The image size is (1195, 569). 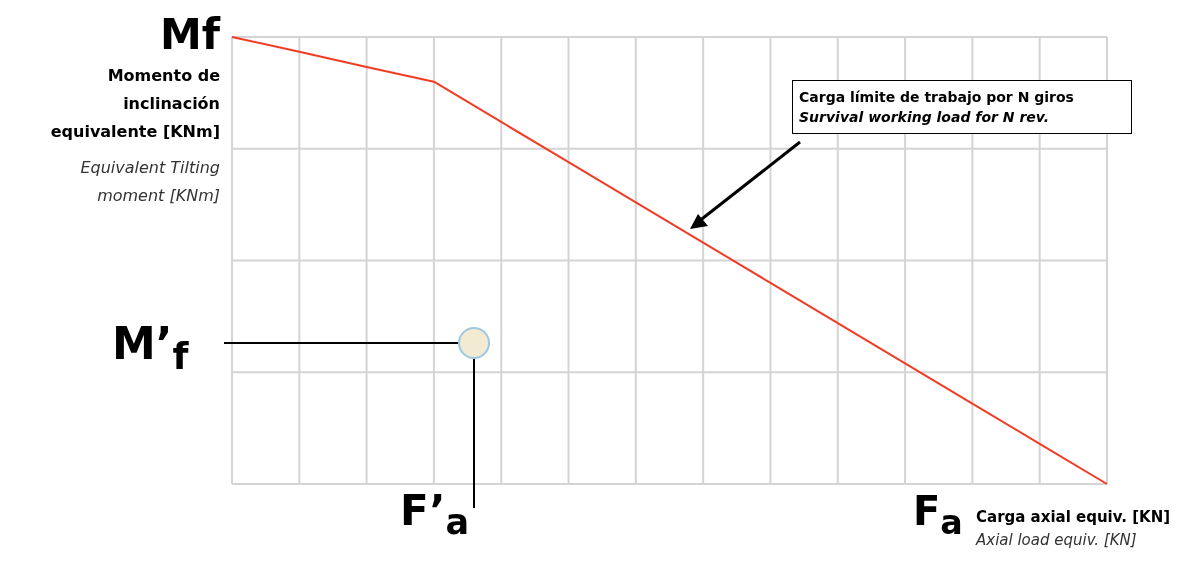 I want to click on callout-box: Carga límite de trabajo por N giros Survival working load for N rev., so click(x=962, y=107).